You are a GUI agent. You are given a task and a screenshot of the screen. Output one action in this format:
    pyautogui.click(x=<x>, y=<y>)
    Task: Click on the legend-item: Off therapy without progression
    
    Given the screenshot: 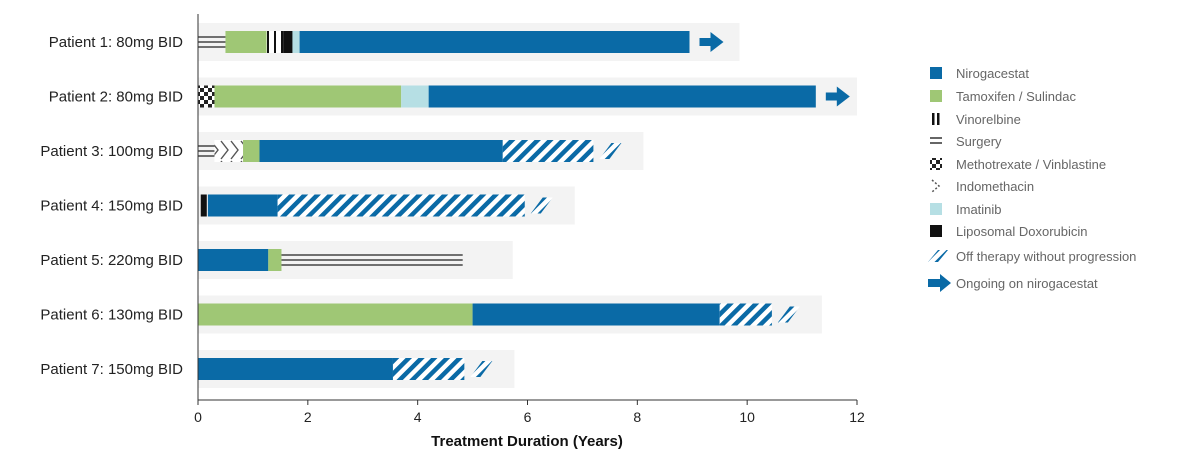 What is the action you would take?
    pyautogui.click(x=1032, y=256)
    